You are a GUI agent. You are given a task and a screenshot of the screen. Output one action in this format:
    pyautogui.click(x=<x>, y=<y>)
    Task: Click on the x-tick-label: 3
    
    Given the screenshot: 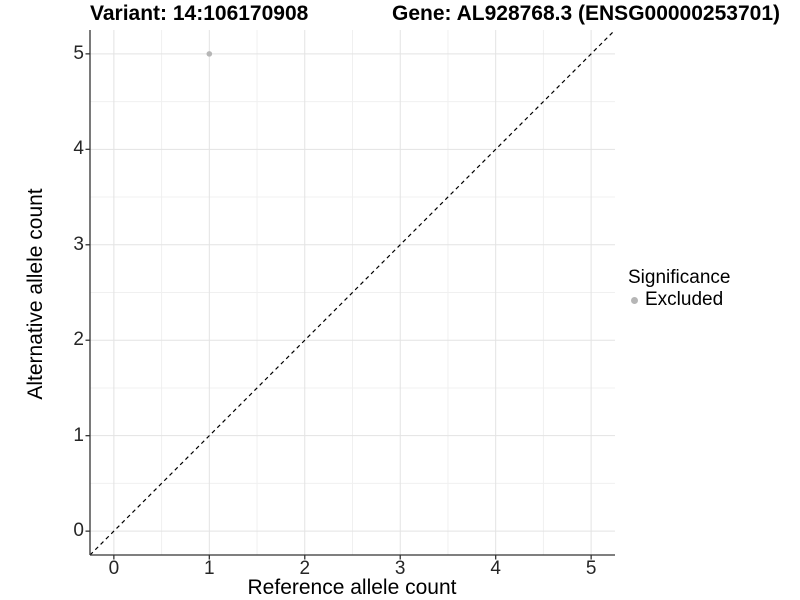 What is the action you would take?
    pyautogui.click(x=400, y=568)
    